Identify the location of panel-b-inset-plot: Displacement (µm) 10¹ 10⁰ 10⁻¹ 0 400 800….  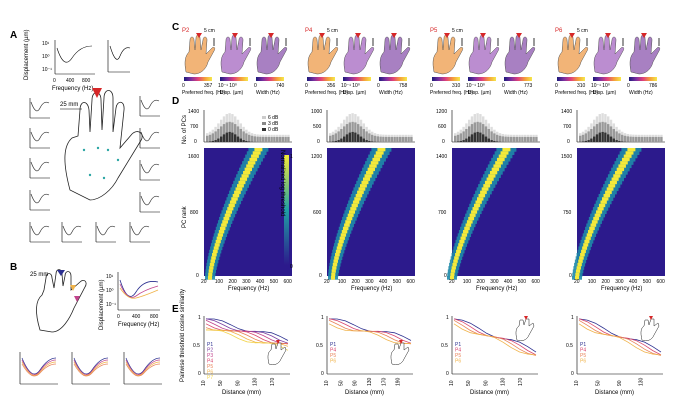
(129, 301).